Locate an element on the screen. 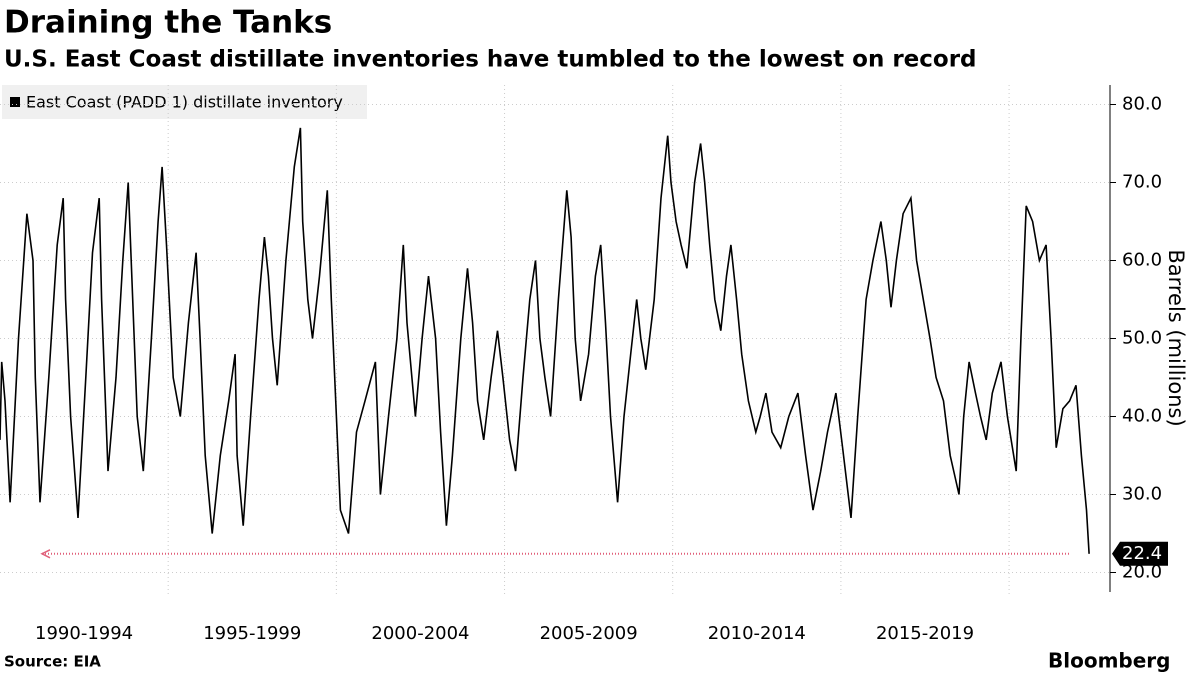  y-axis-label: Barrels (millions) is located at coordinates (1176, 337).